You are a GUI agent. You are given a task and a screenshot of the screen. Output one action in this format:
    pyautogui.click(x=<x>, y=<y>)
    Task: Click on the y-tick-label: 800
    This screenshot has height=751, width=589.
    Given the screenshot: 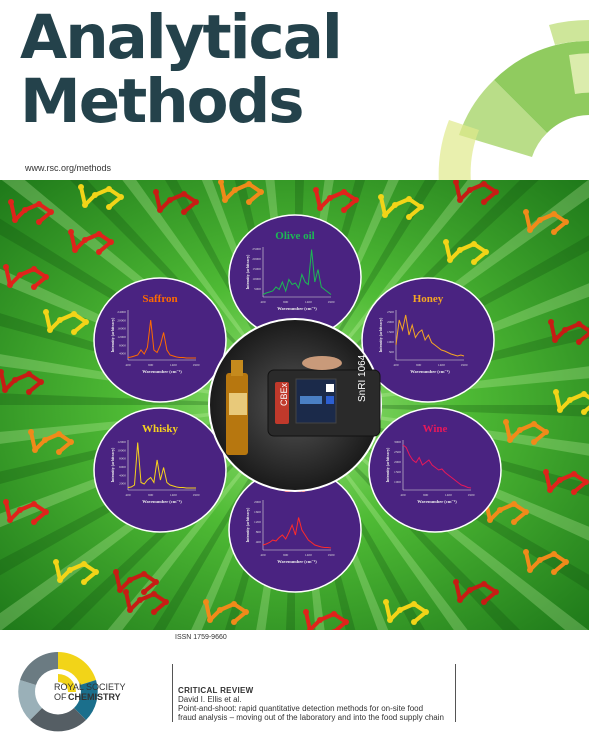 What is the action you would take?
    pyautogui.click(x=259, y=532)
    